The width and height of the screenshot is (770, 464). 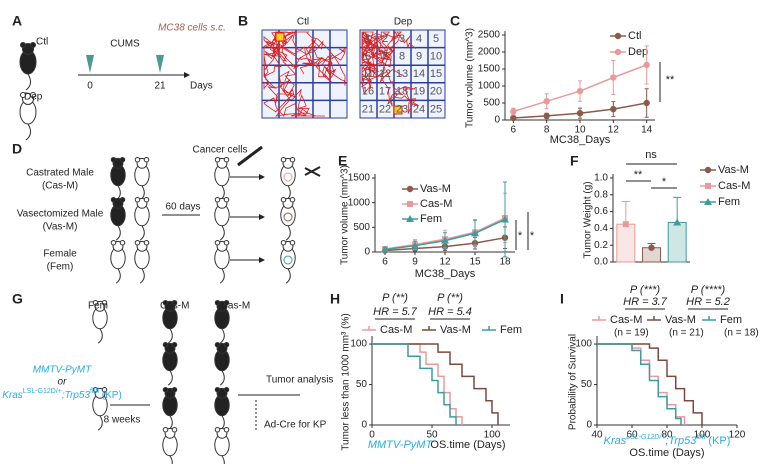 What do you see at coordinates (588, 219) in the screenshot?
I see `y-axis-label: Tumor Weight (g)` at bounding box center [588, 219].